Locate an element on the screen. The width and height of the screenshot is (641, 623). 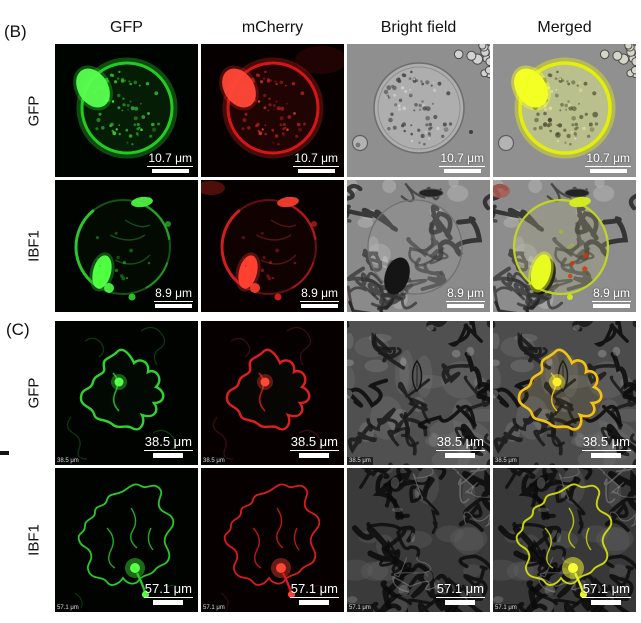
tile-row3-bf: 57.1 μm 57.1 μm is located at coordinates (418, 540).